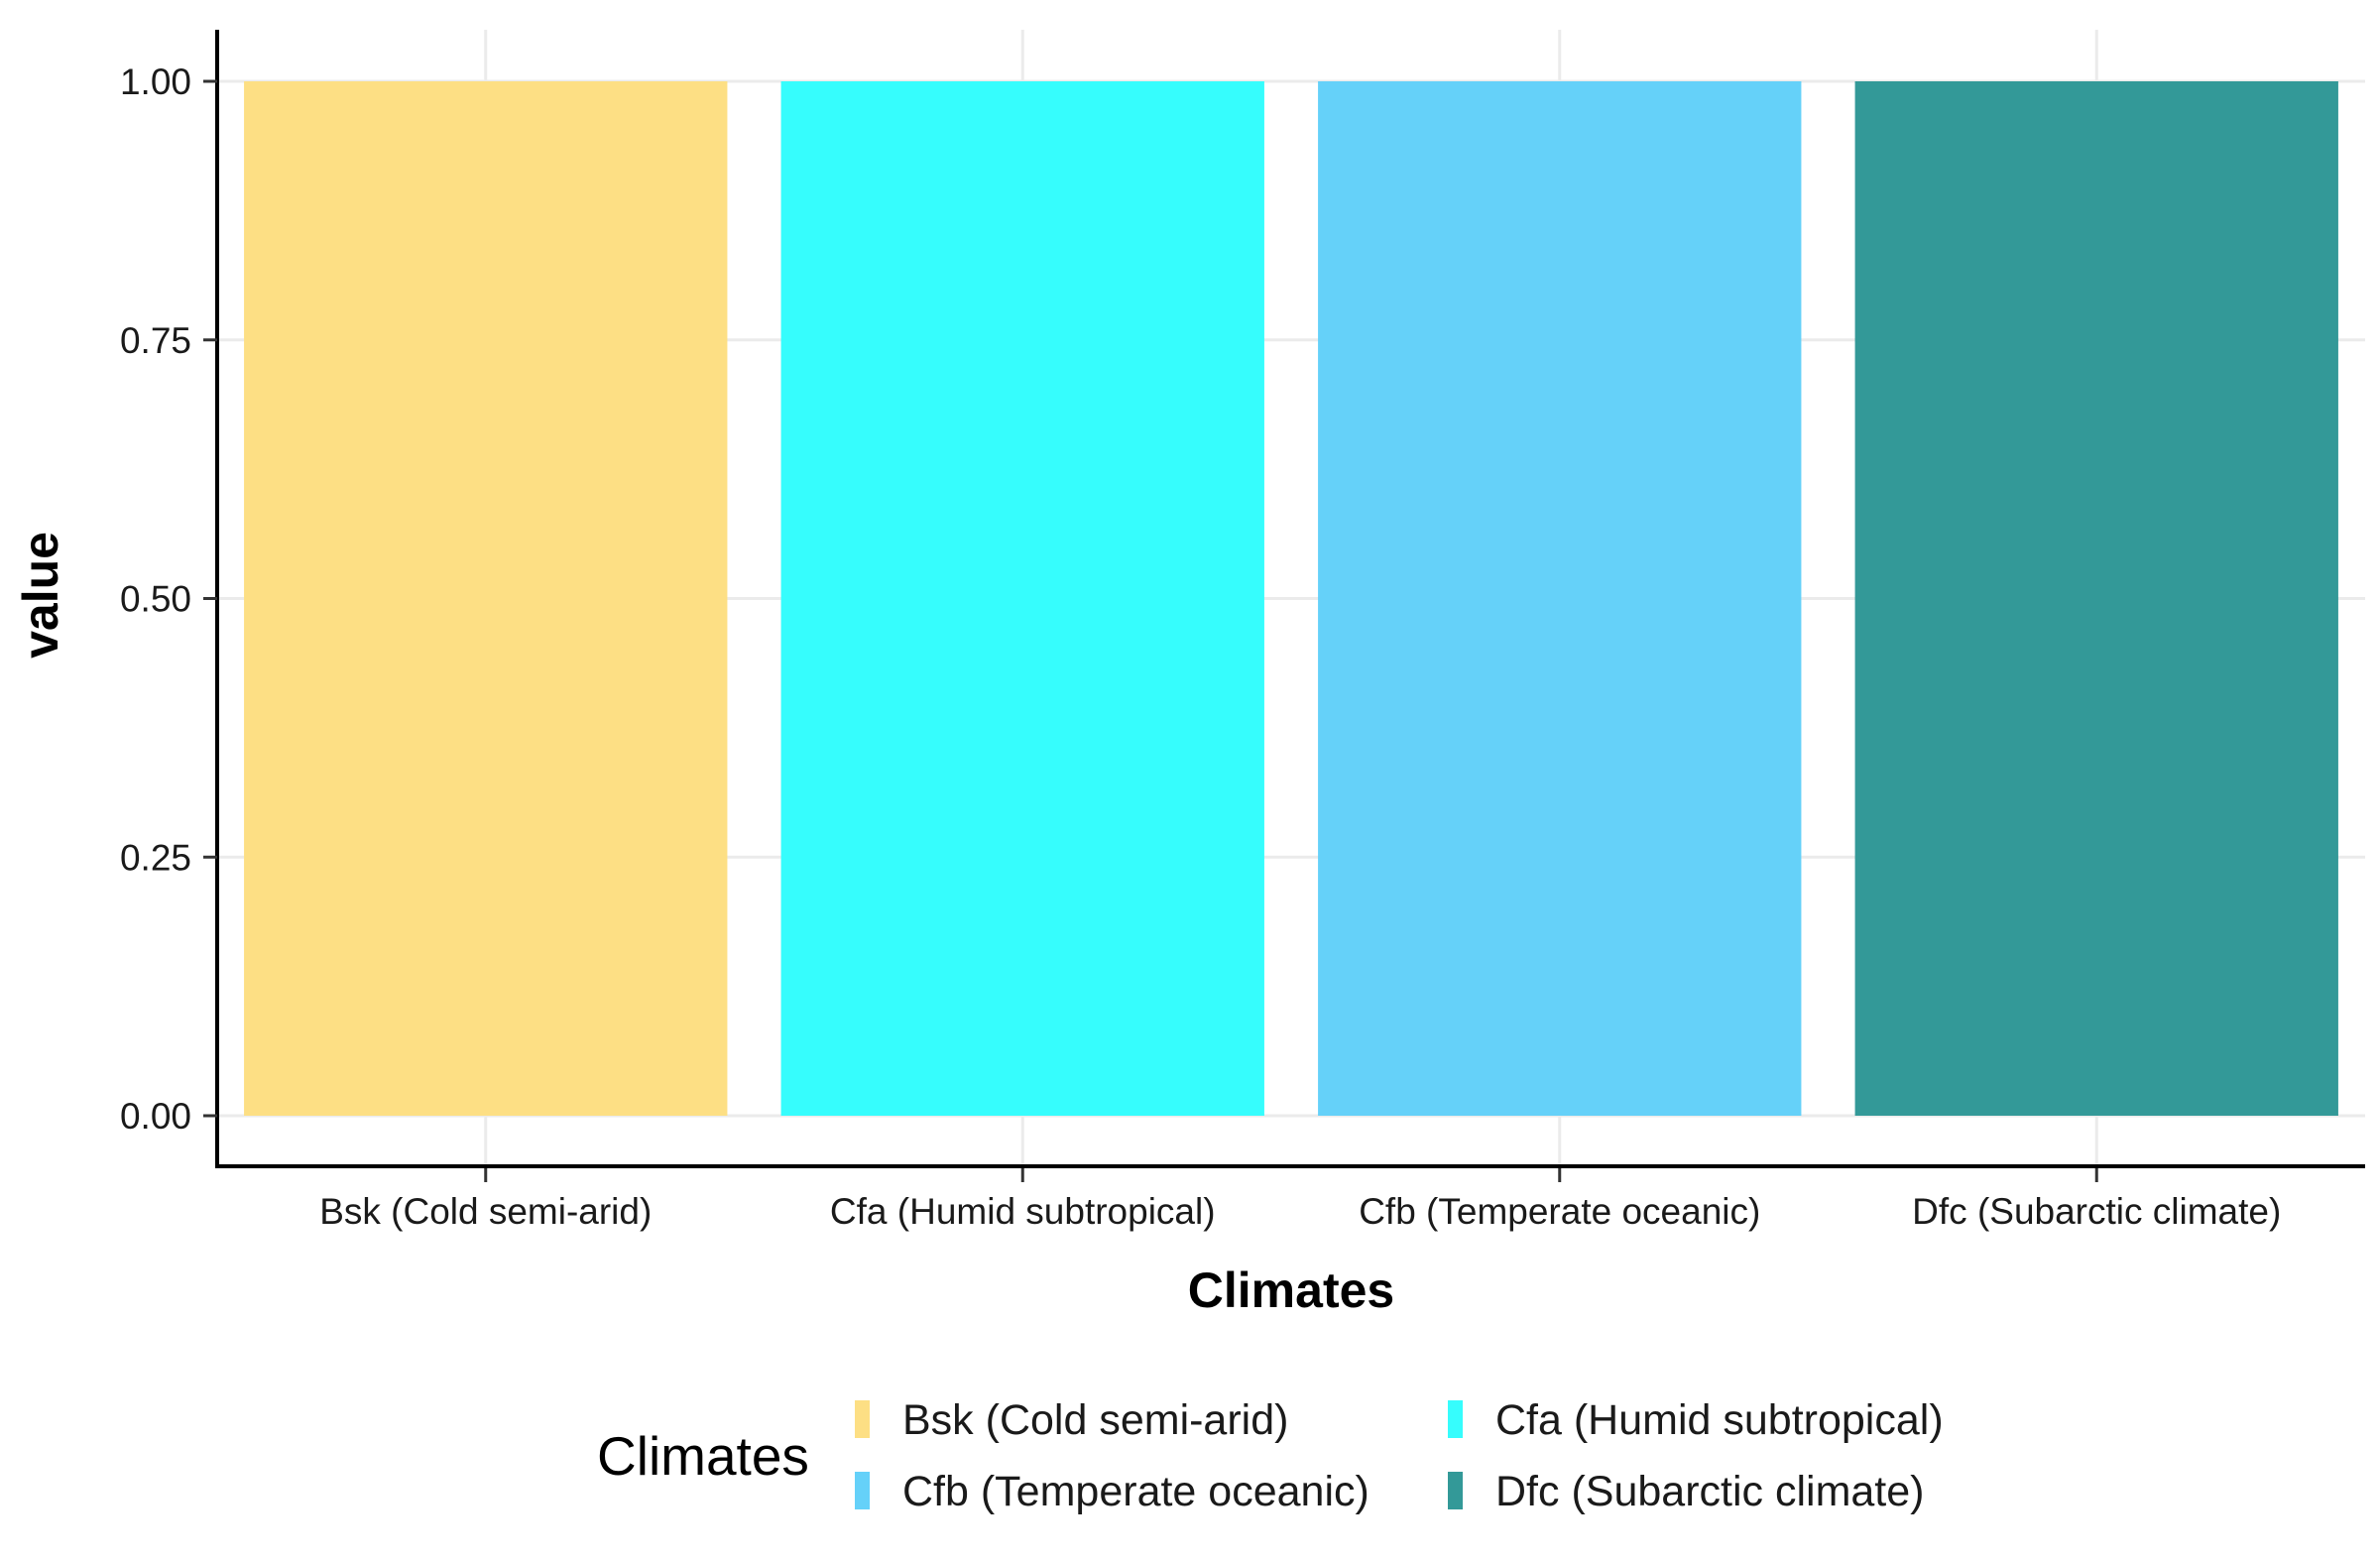 Image resolution: width=2380 pixels, height=1562 pixels. Describe the element at coordinates (155, 340) in the screenshot. I see `y-tick-label: 0.75` at that location.